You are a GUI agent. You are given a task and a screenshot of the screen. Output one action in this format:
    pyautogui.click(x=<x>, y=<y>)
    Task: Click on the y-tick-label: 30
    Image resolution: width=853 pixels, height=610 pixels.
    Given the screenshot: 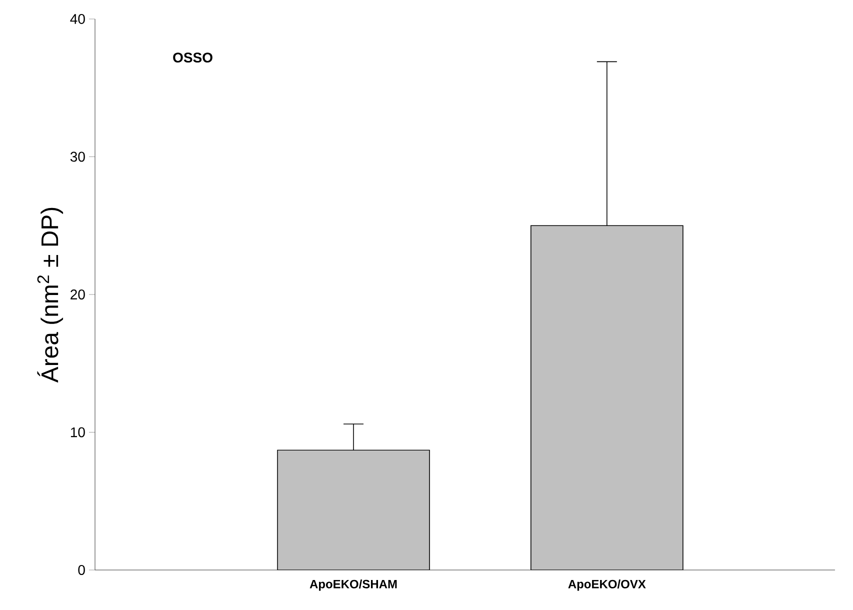 What is the action you would take?
    pyautogui.click(x=77, y=157)
    